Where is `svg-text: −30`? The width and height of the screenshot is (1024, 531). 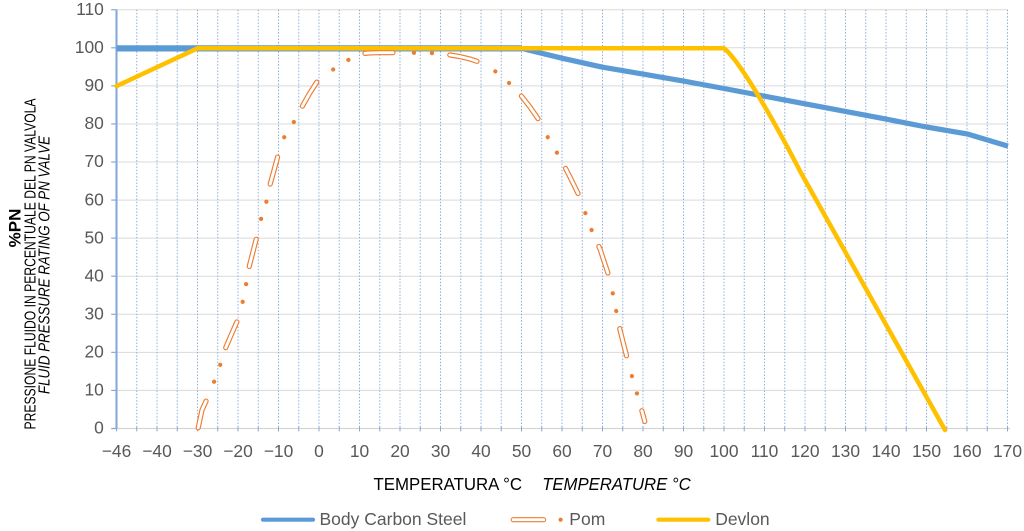
svg-text: −30 is located at coordinates (198, 451).